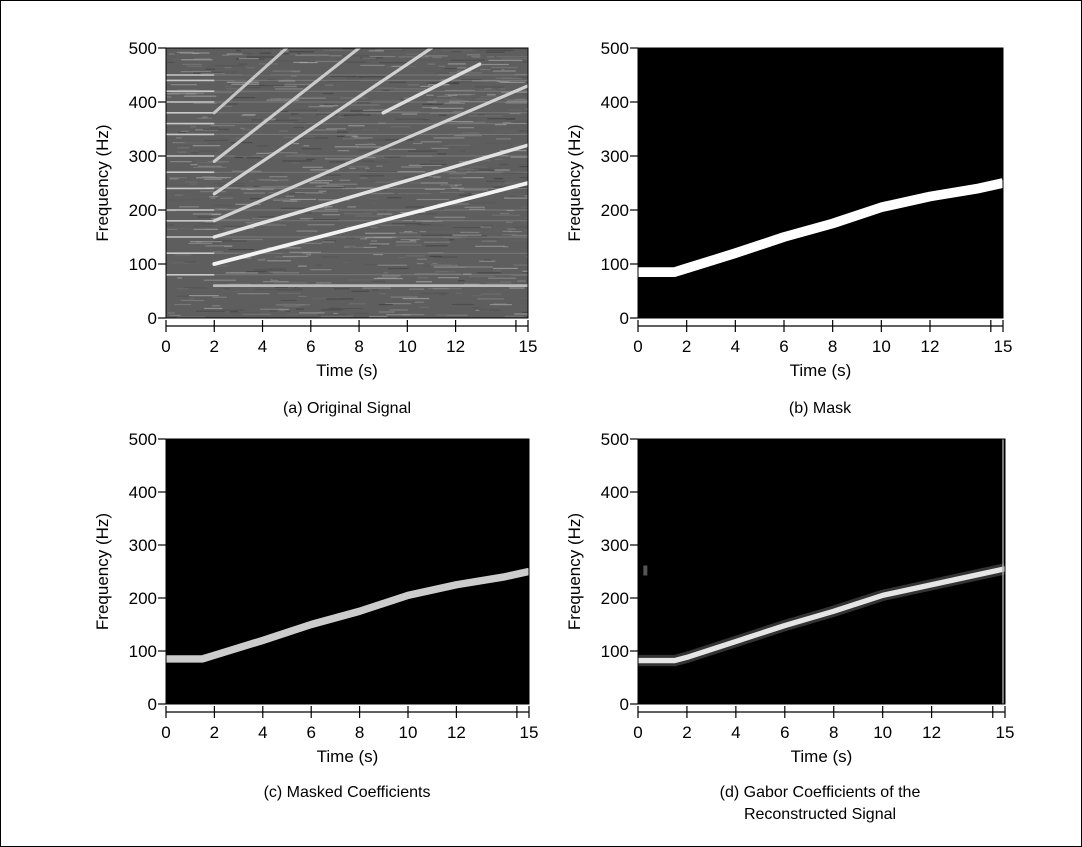 The image size is (1082, 847). Describe the element at coordinates (820, 183) in the screenshot. I see `plot-area` at that location.